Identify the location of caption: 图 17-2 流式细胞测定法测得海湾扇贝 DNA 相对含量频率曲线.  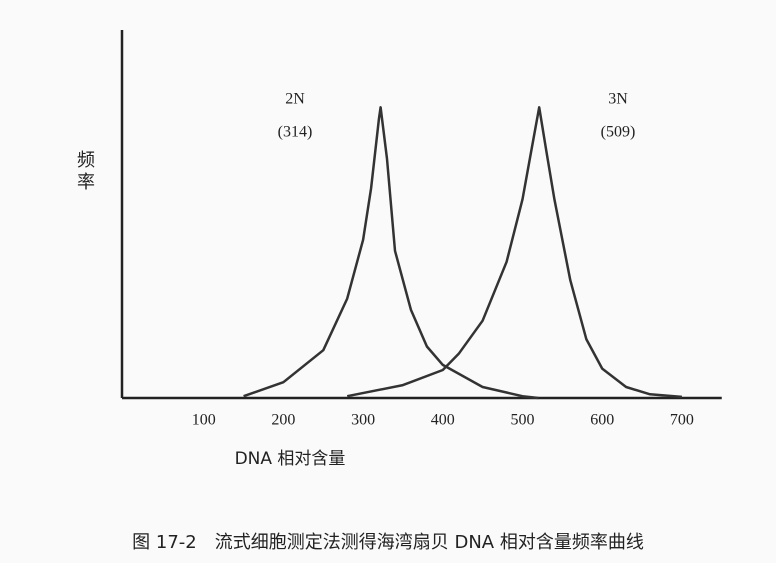
(388, 542).